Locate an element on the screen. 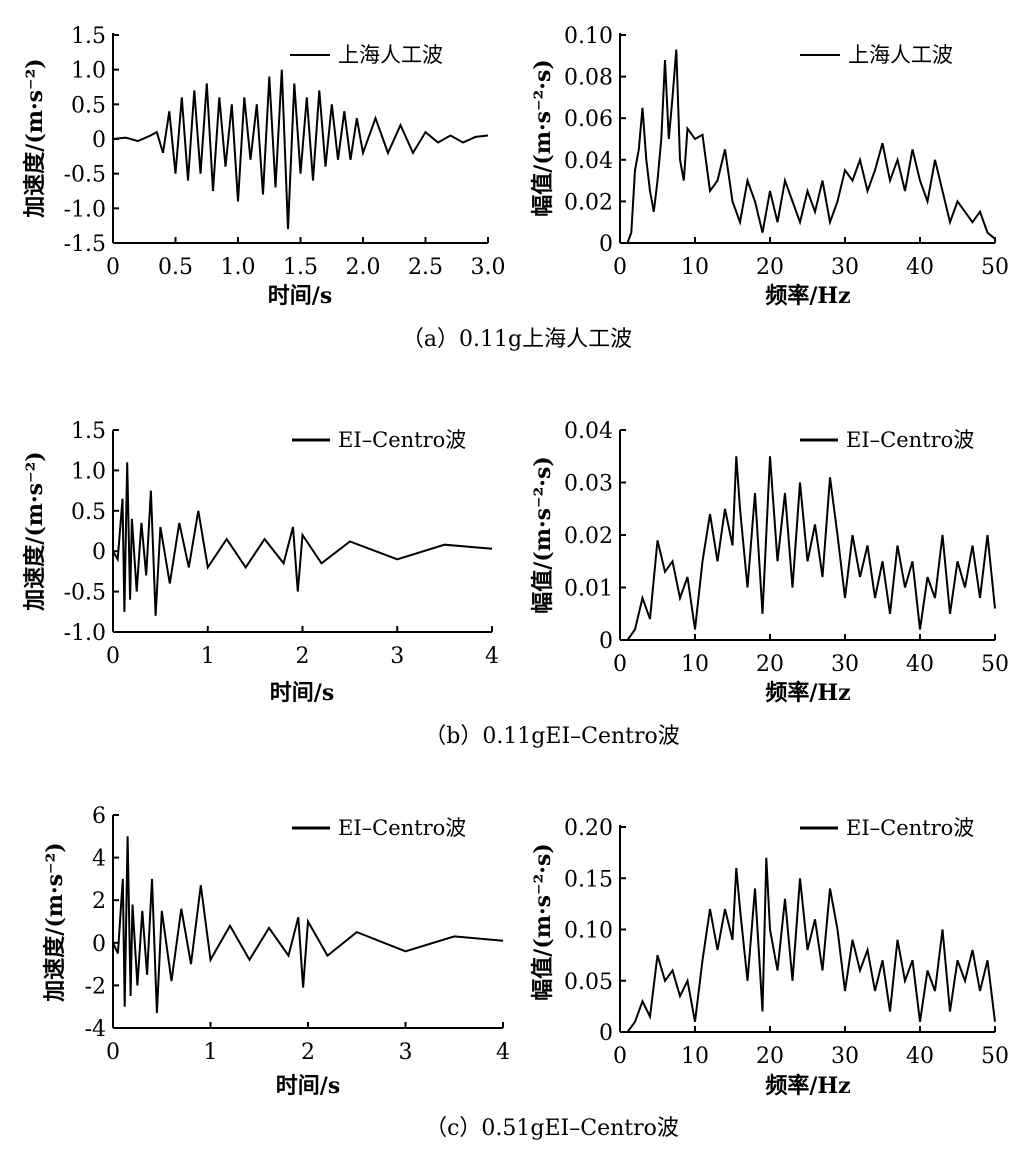 Image resolution: width=1035 pixels, height=1162 pixels. panel-c-frequency-x-label: 频率/Hz is located at coordinates (807, 1086).